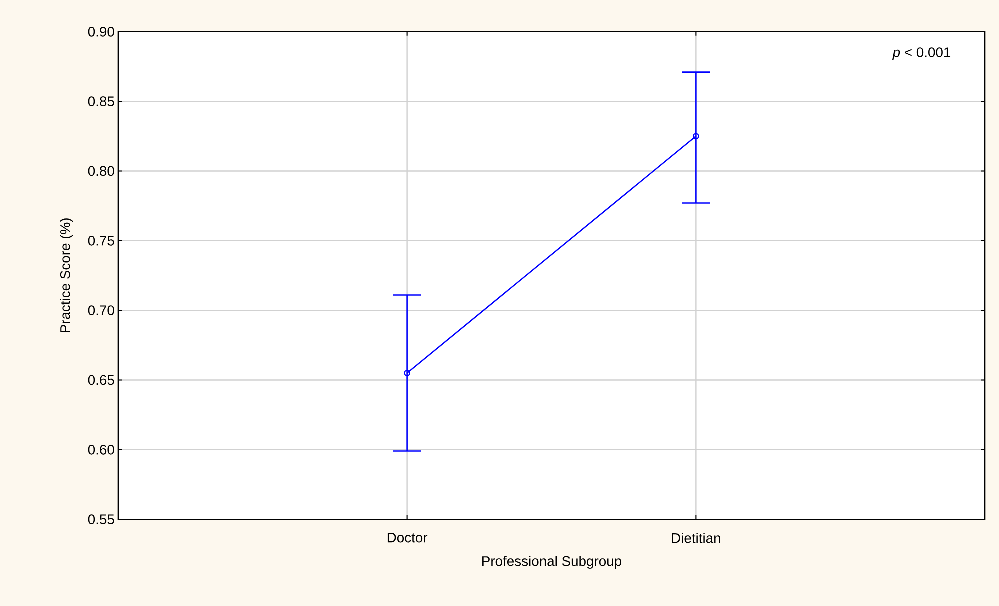  What do you see at coordinates (921, 53) in the screenshot?
I see `annotation: p < 0.001` at bounding box center [921, 53].